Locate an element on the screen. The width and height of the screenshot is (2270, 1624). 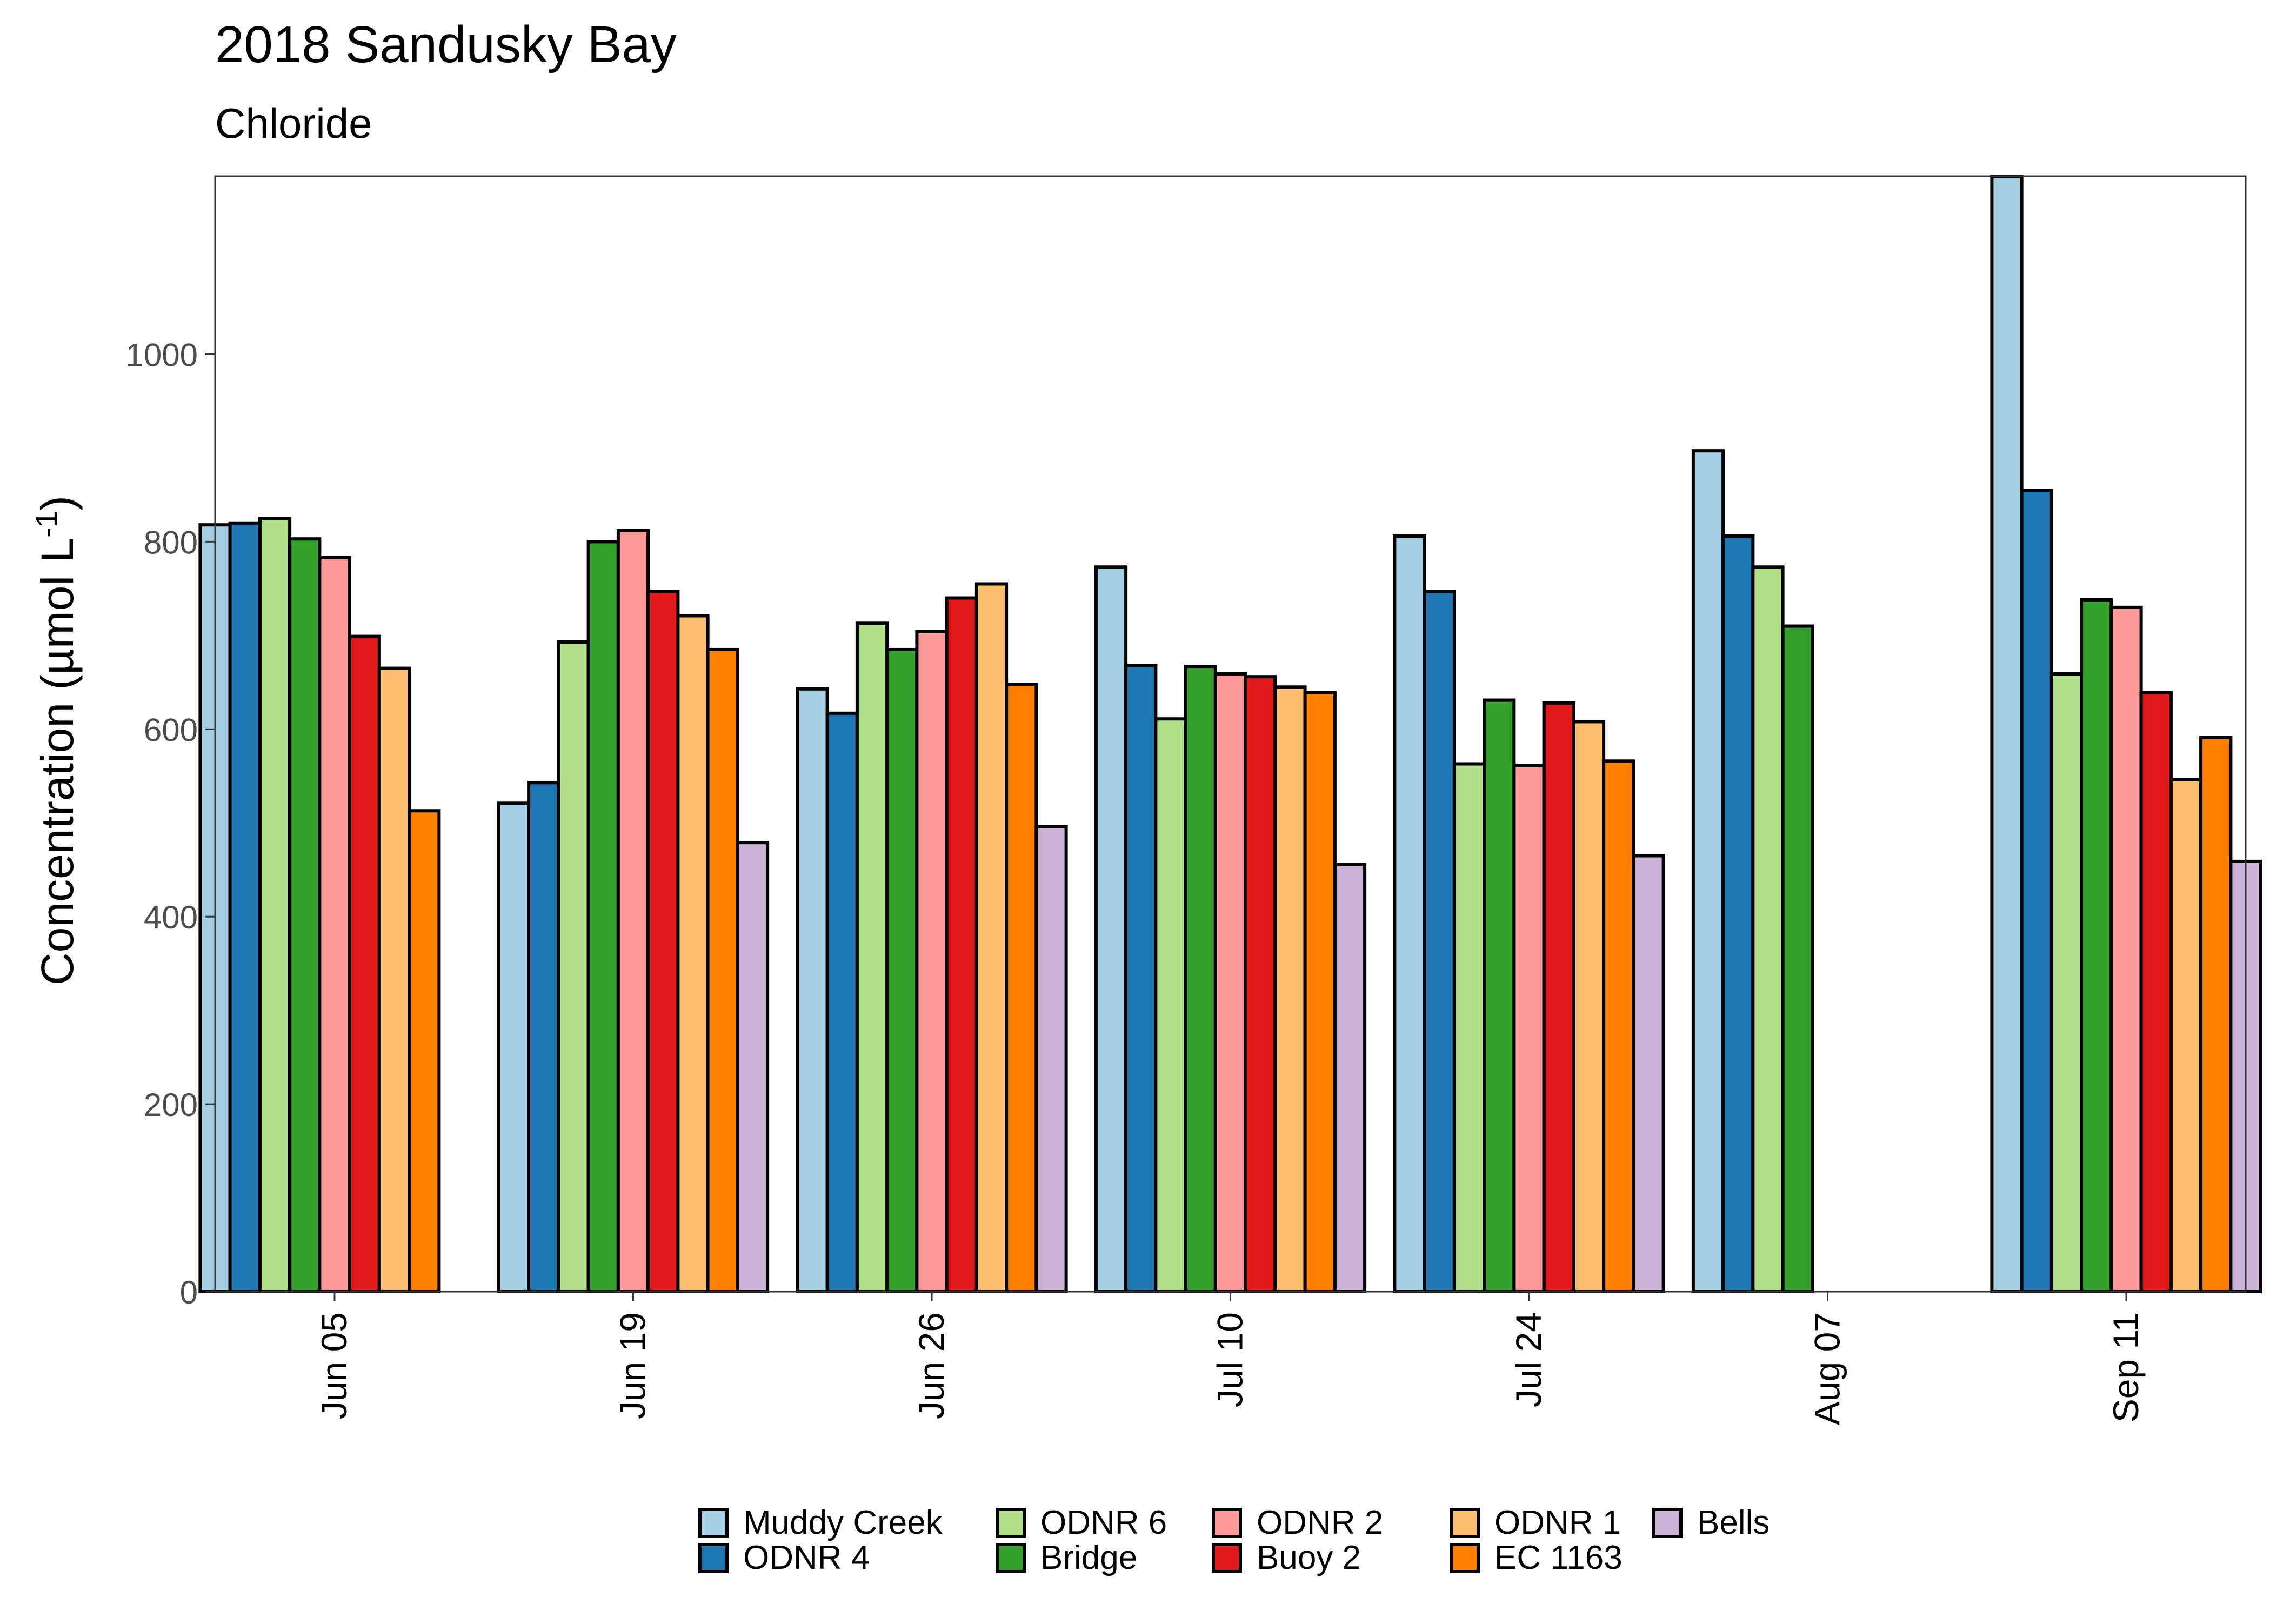
legend-item-ec-1163: EC 1163 is located at coordinates (1536, 1558).